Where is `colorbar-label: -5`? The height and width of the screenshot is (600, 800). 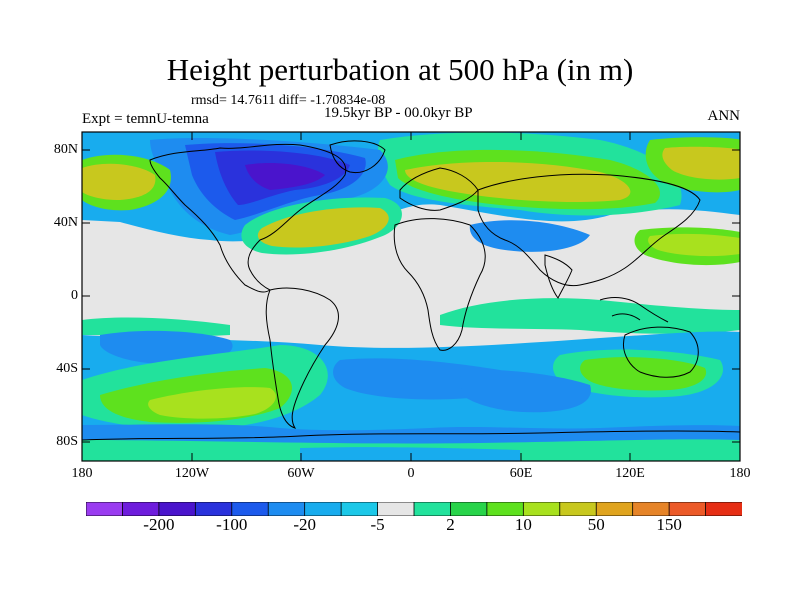 colorbar-label: -5 is located at coordinates (377, 524).